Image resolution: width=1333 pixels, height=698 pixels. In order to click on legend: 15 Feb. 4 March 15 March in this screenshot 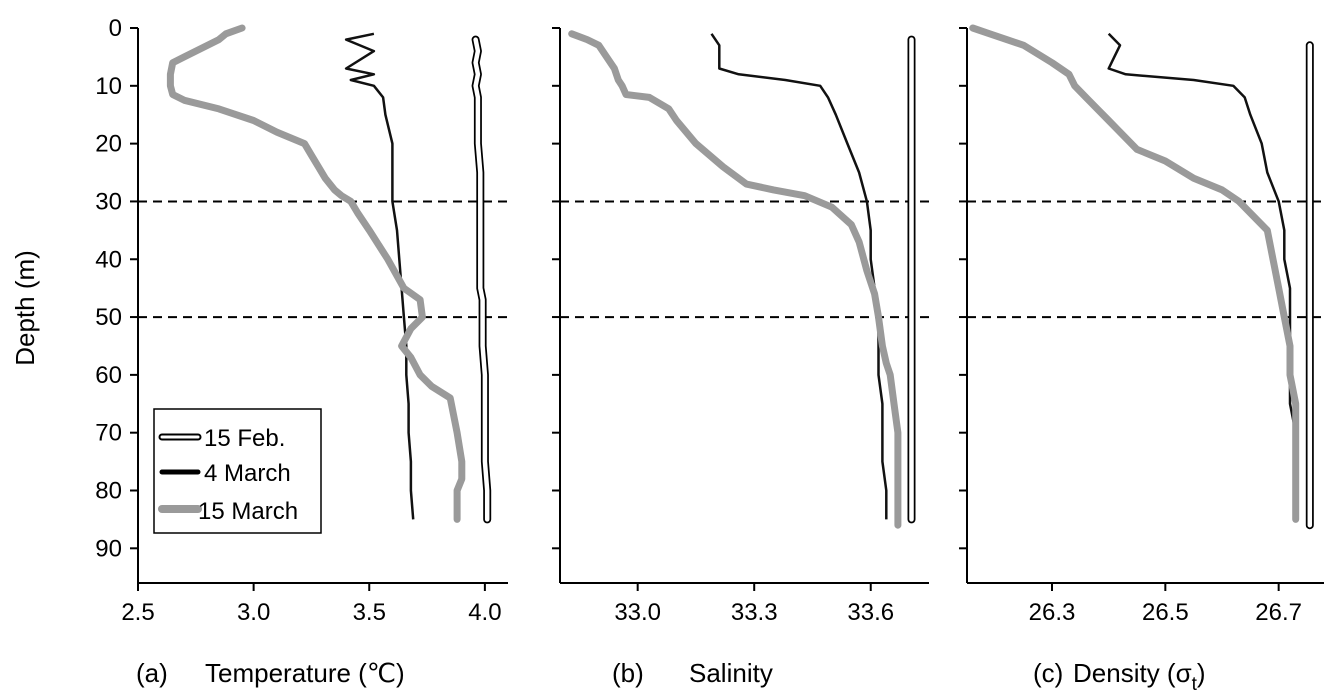, I will do `click(237, 471)`.